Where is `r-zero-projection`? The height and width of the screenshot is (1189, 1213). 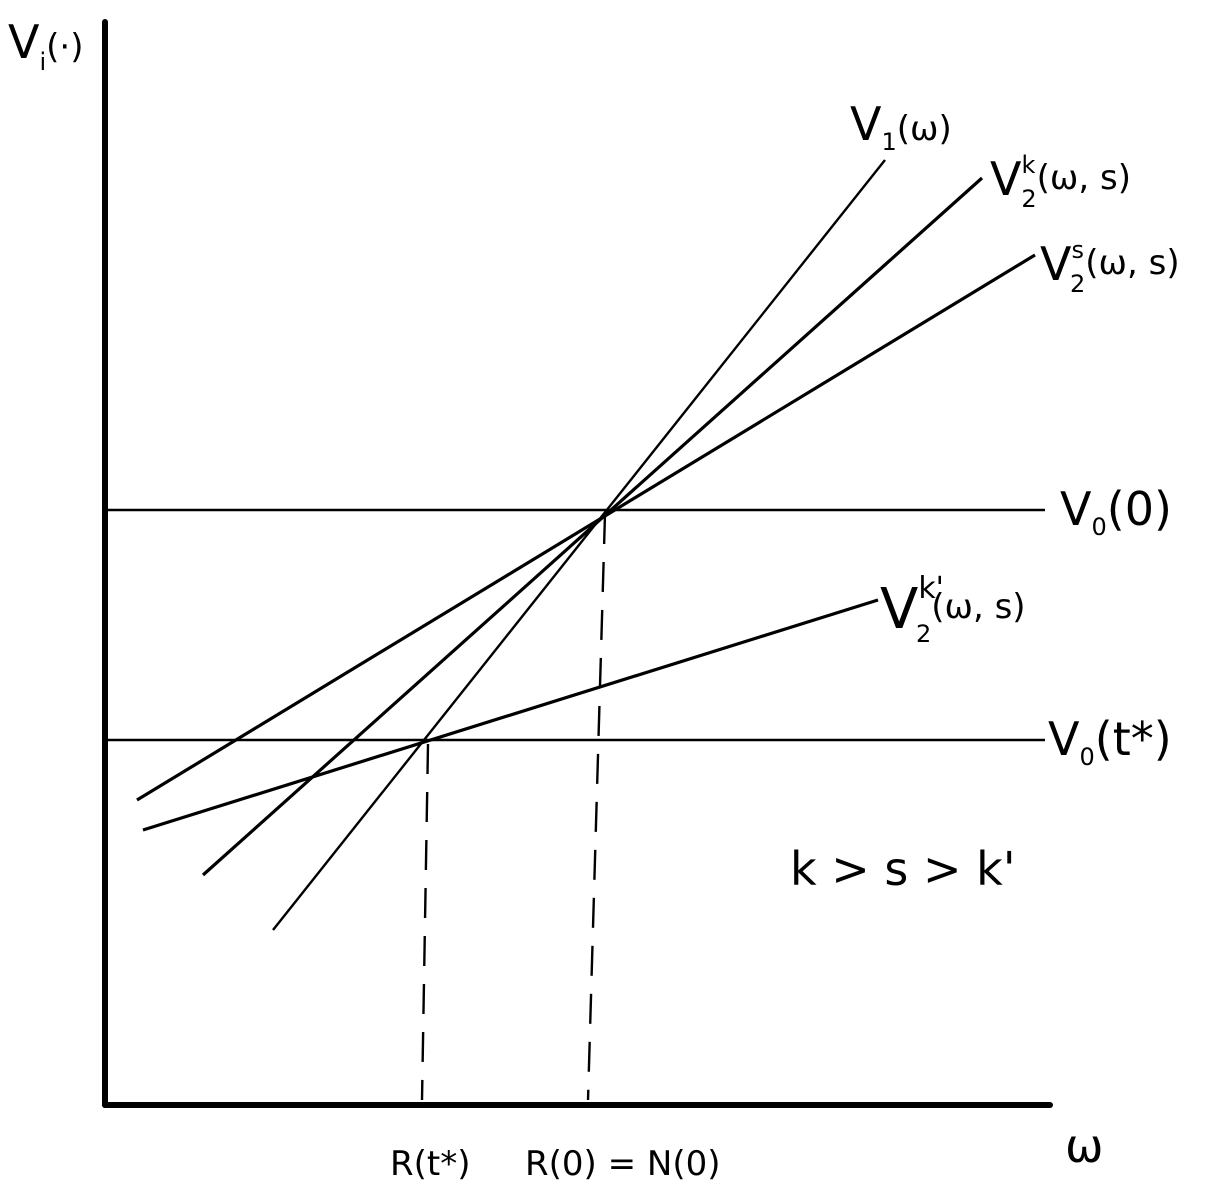 r-zero-projection is located at coordinates (596, 807).